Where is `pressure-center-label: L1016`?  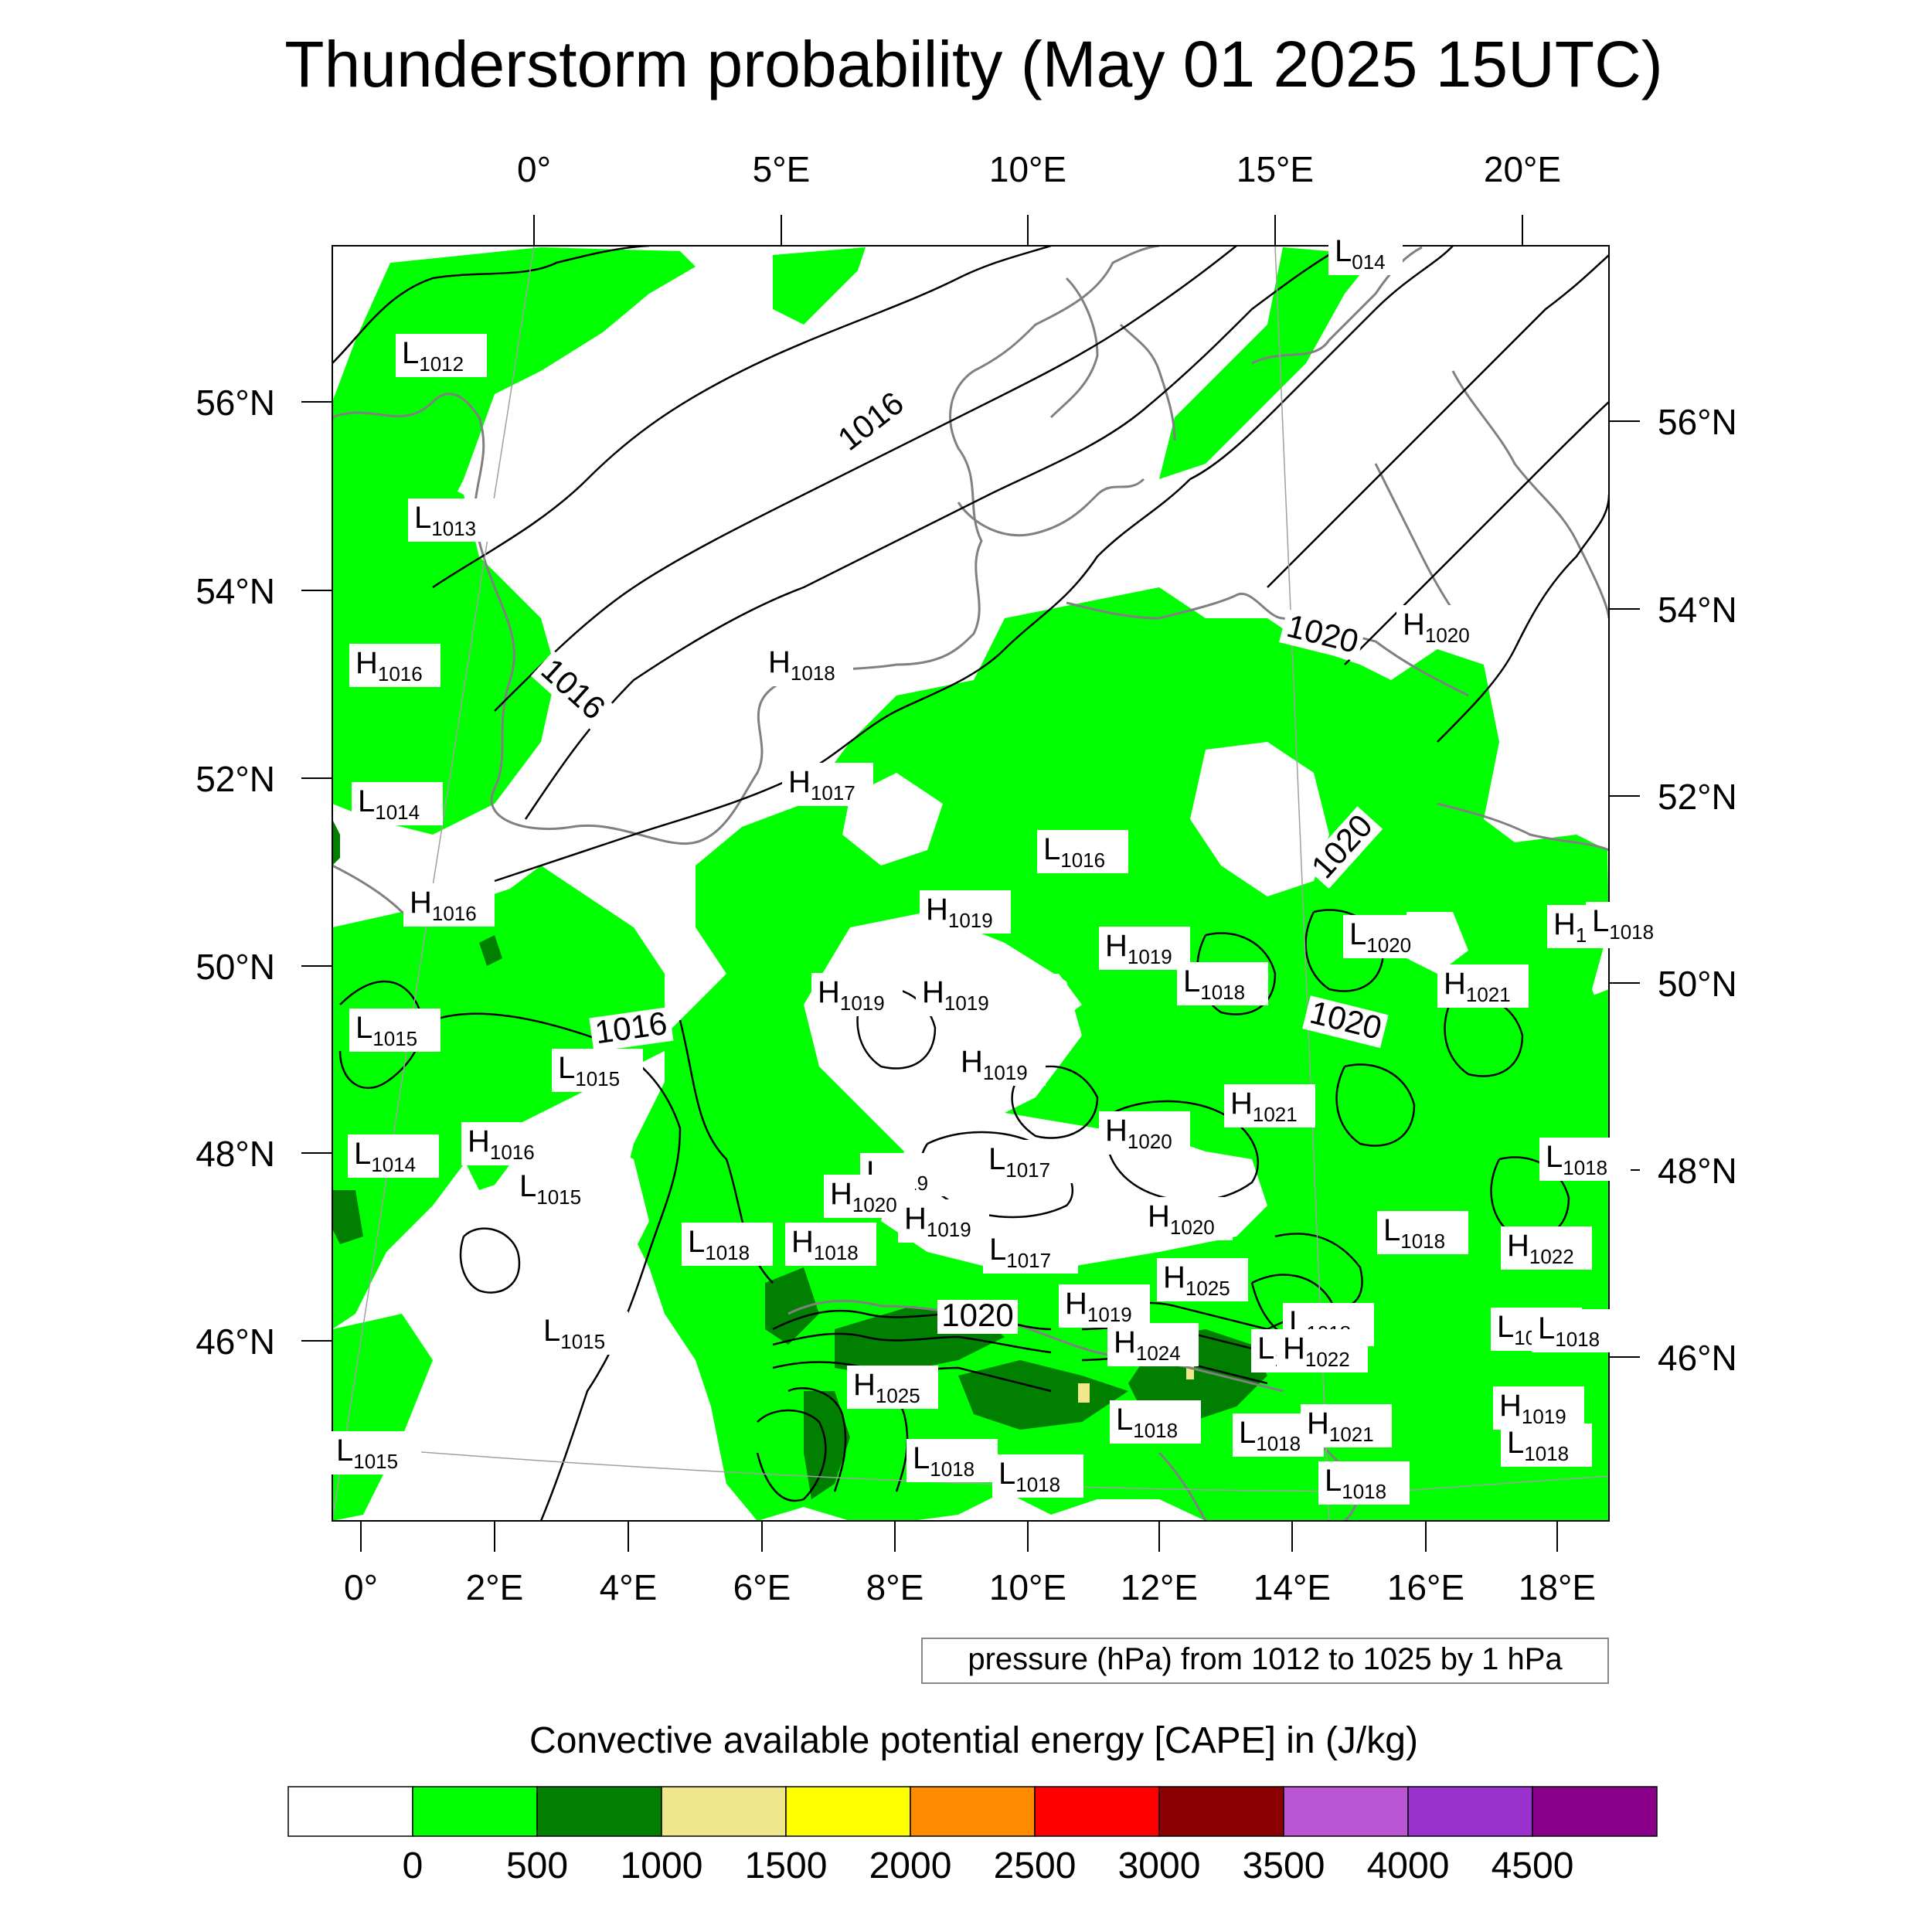 pressure-center-label: L1016 is located at coordinates (1083, 851).